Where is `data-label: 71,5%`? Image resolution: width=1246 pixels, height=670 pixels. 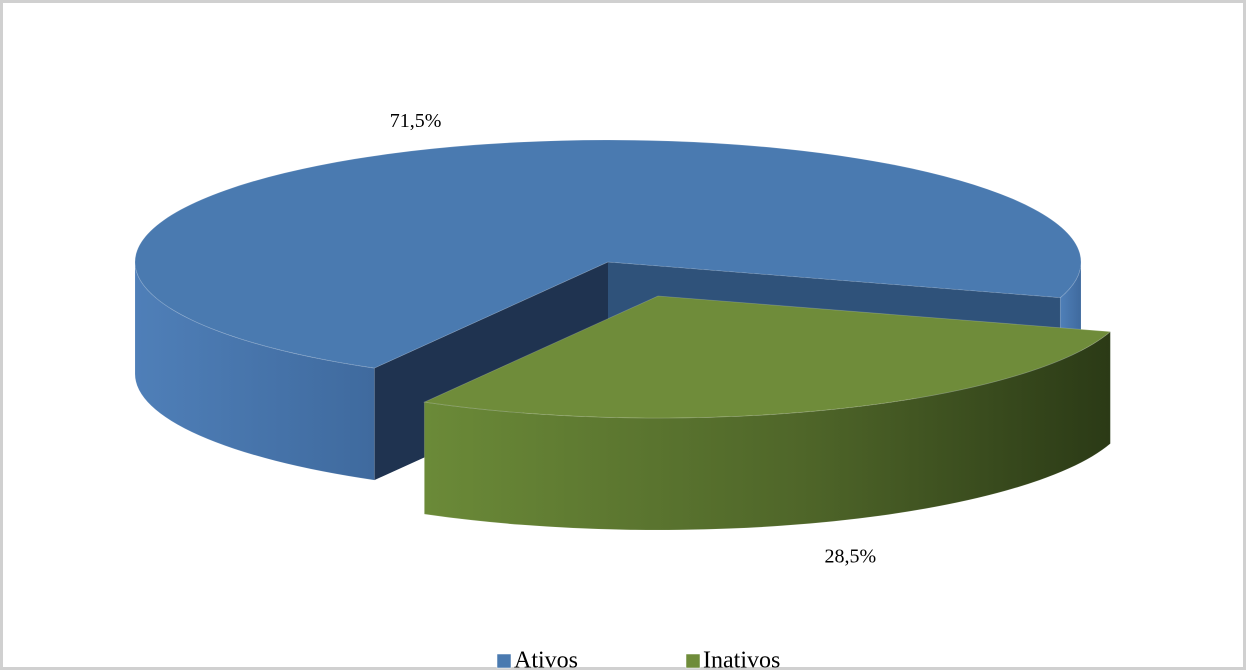
data-label: 71,5% is located at coordinates (416, 121).